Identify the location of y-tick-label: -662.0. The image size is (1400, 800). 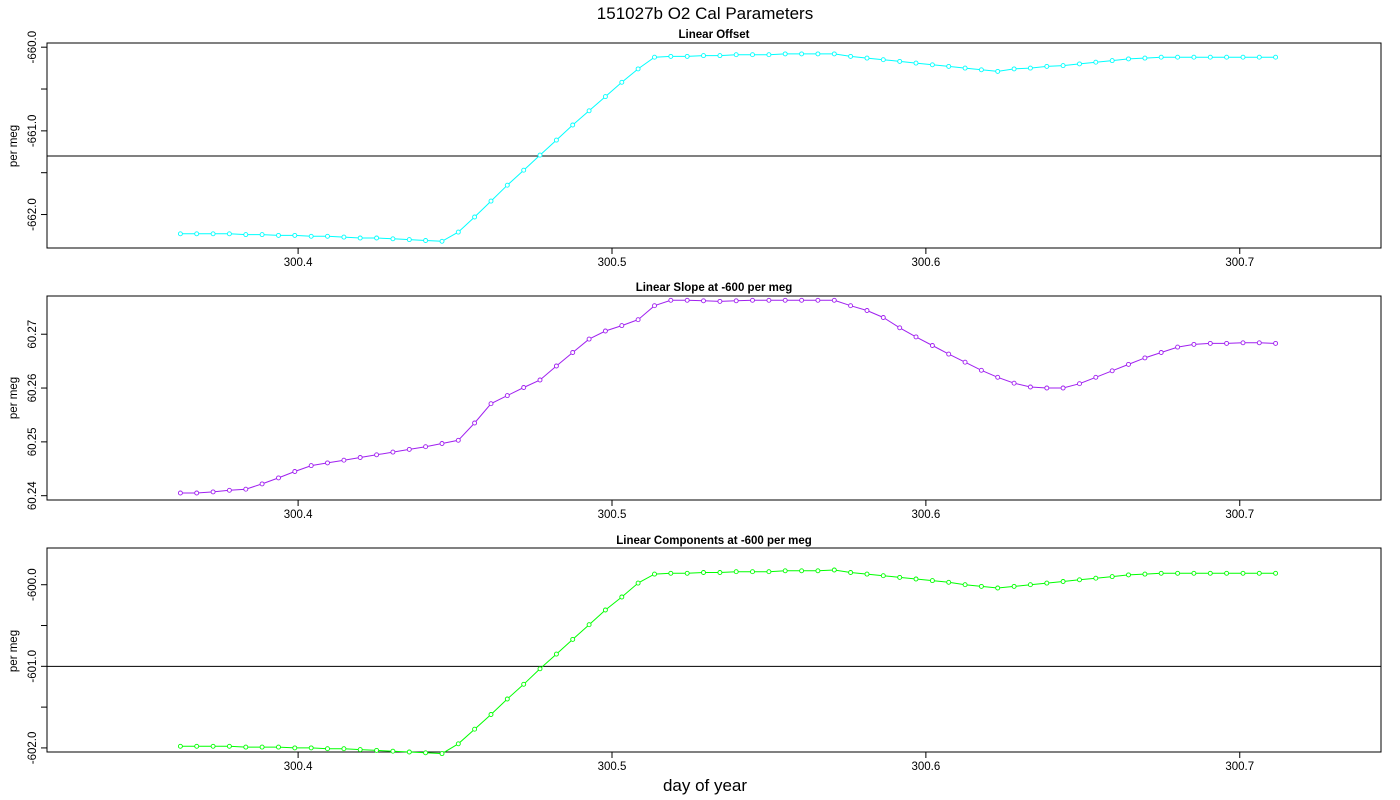
(33, 214).